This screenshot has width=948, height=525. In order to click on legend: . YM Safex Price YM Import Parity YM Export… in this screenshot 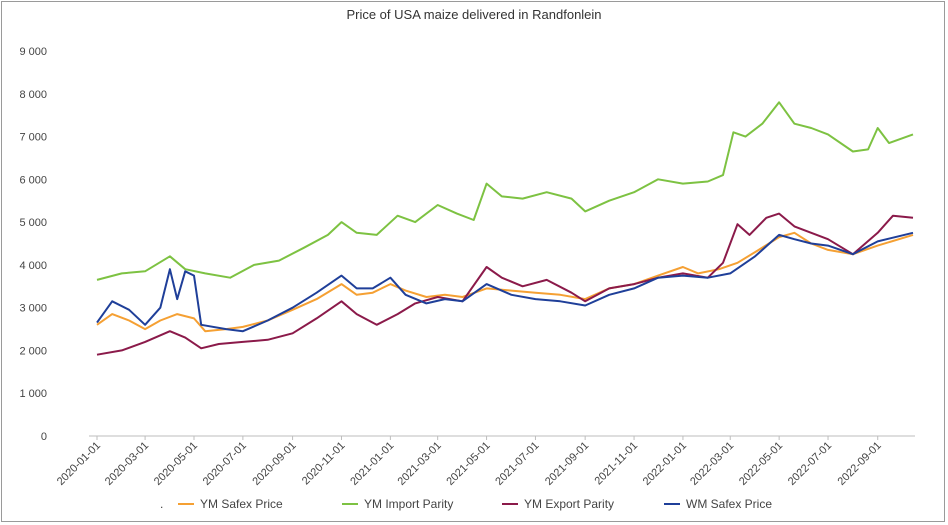, I will do `click(466, 504)`.